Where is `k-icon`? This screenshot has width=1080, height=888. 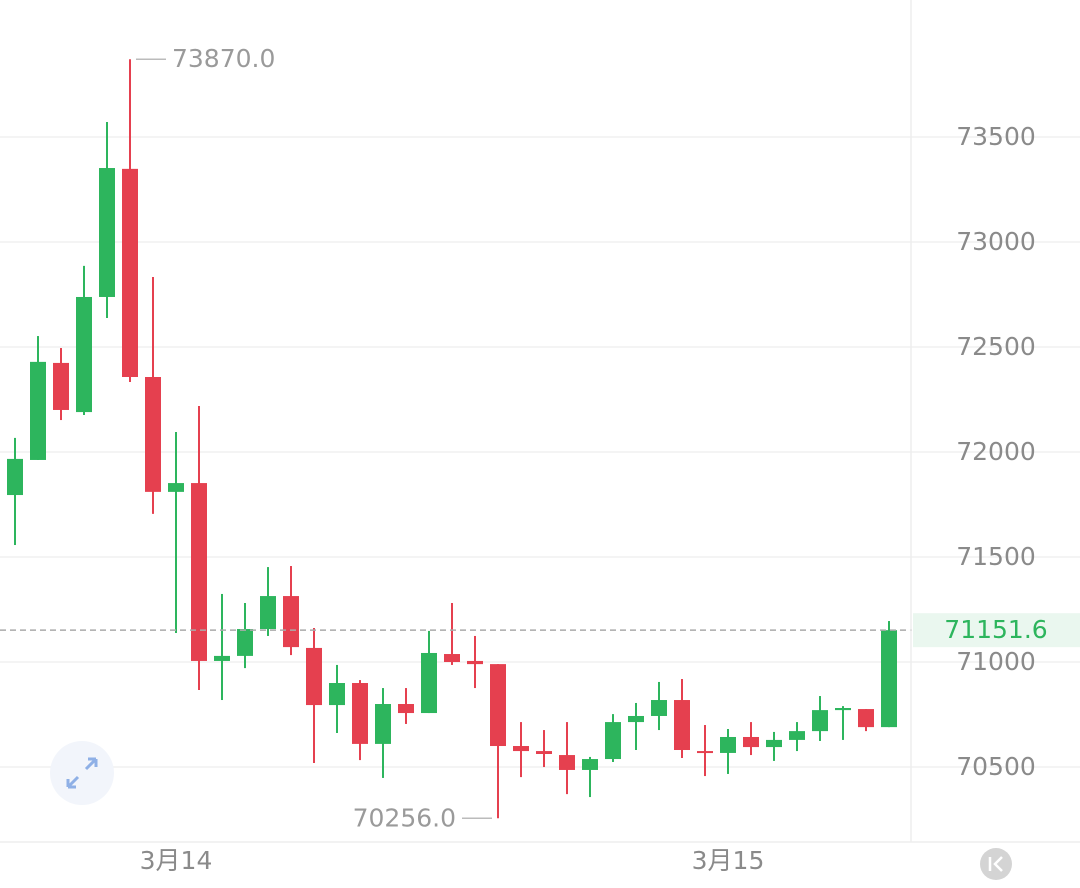 k-icon is located at coordinates (995, 864).